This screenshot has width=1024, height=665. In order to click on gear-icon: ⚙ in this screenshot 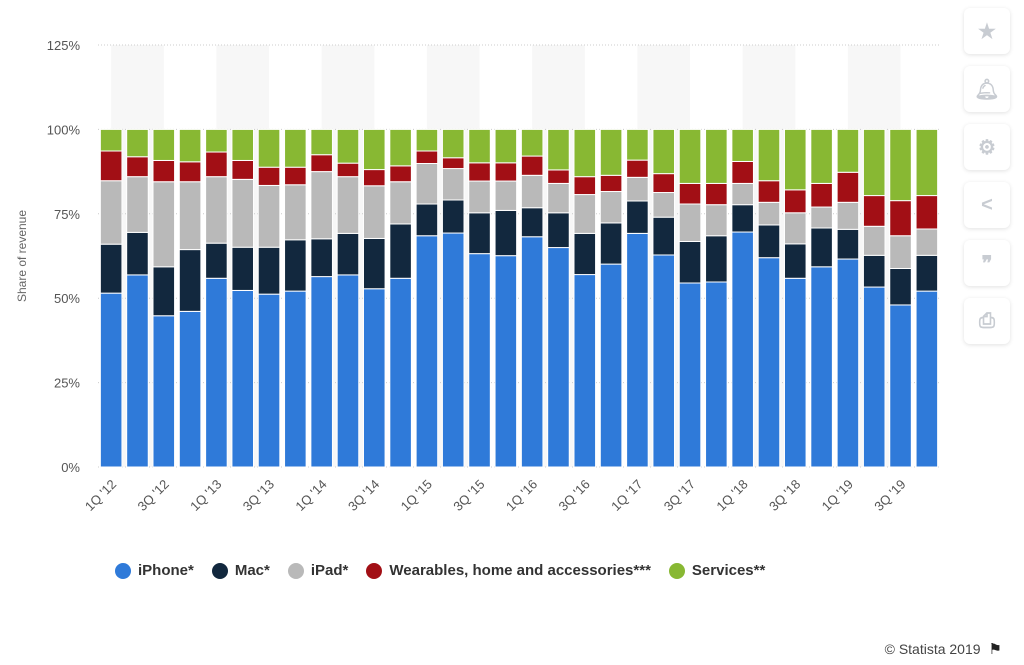, I will do `click(987, 147)`.